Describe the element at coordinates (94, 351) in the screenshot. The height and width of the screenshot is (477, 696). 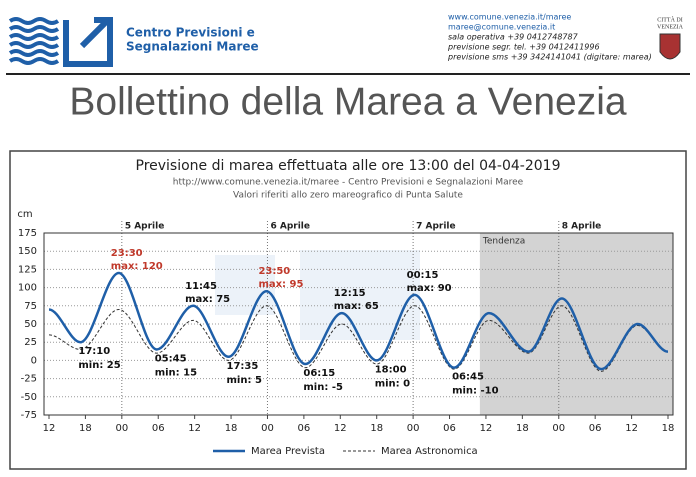
I see `annotation-time: 17:10` at that location.